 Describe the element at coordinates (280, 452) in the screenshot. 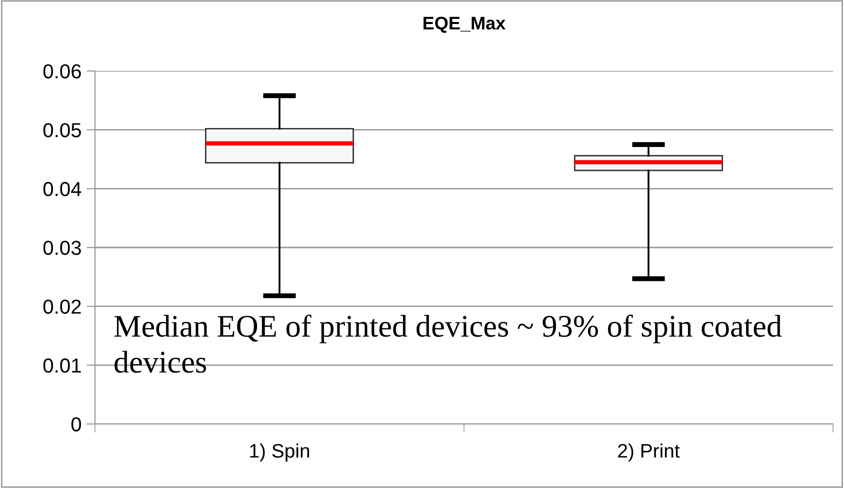

I see `x-tick-label: 1) Spin` at that location.